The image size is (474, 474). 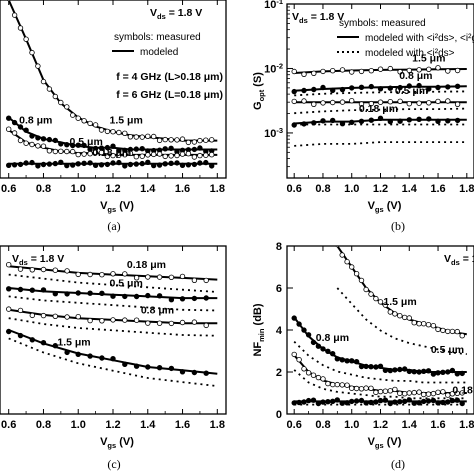 What do you see at coordinates (176, 14) in the screenshot?
I see `annotation: Vds = 1.8 V` at bounding box center [176, 14].